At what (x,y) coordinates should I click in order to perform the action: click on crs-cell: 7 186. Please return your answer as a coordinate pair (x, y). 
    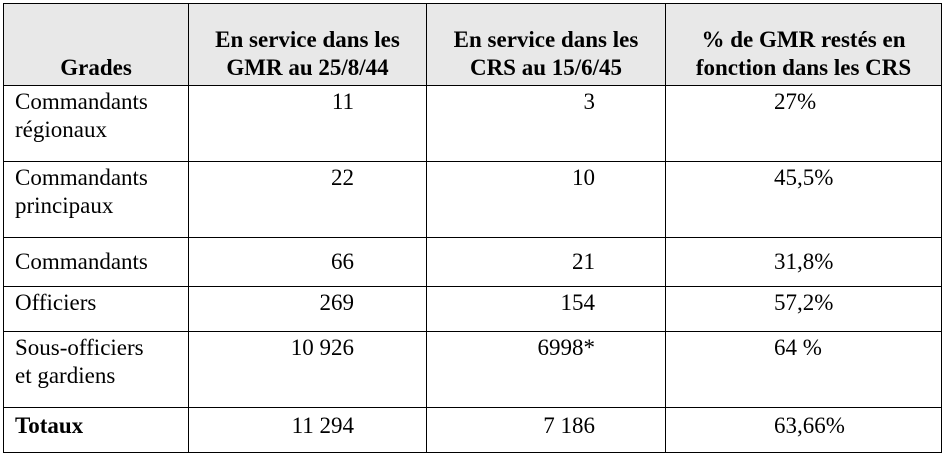
    Looking at the image, I should click on (546, 430).